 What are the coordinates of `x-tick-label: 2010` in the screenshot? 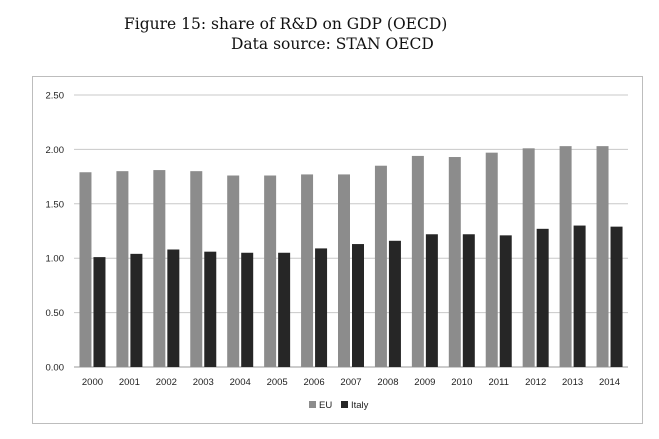 It's located at (461, 382).